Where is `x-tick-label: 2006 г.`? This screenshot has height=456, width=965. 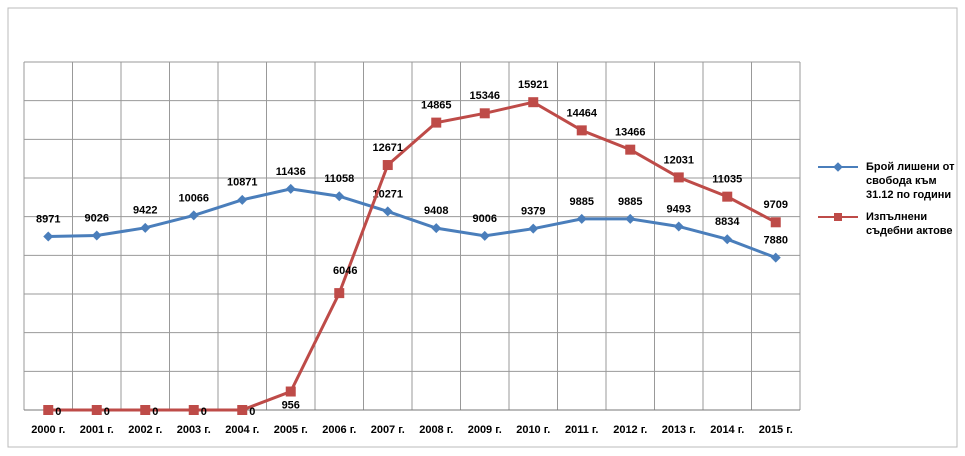 x-tick-label: 2006 г. is located at coordinates (339, 430).